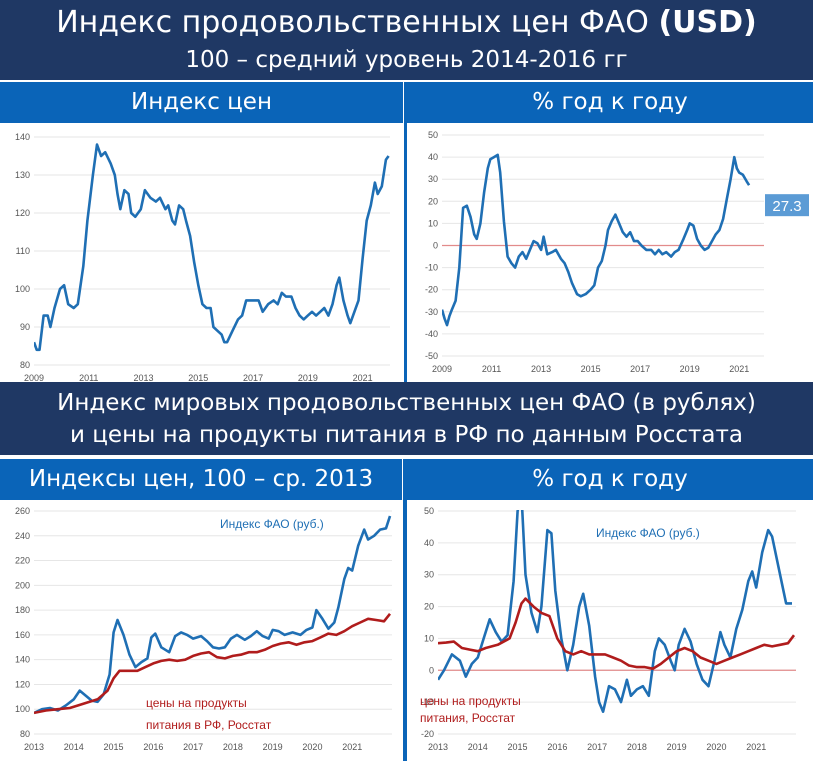 The image size is (813, 761). I want to click on header-indices-2013: Индексы цен, 100 – ср. 2013, so click(201, 479).